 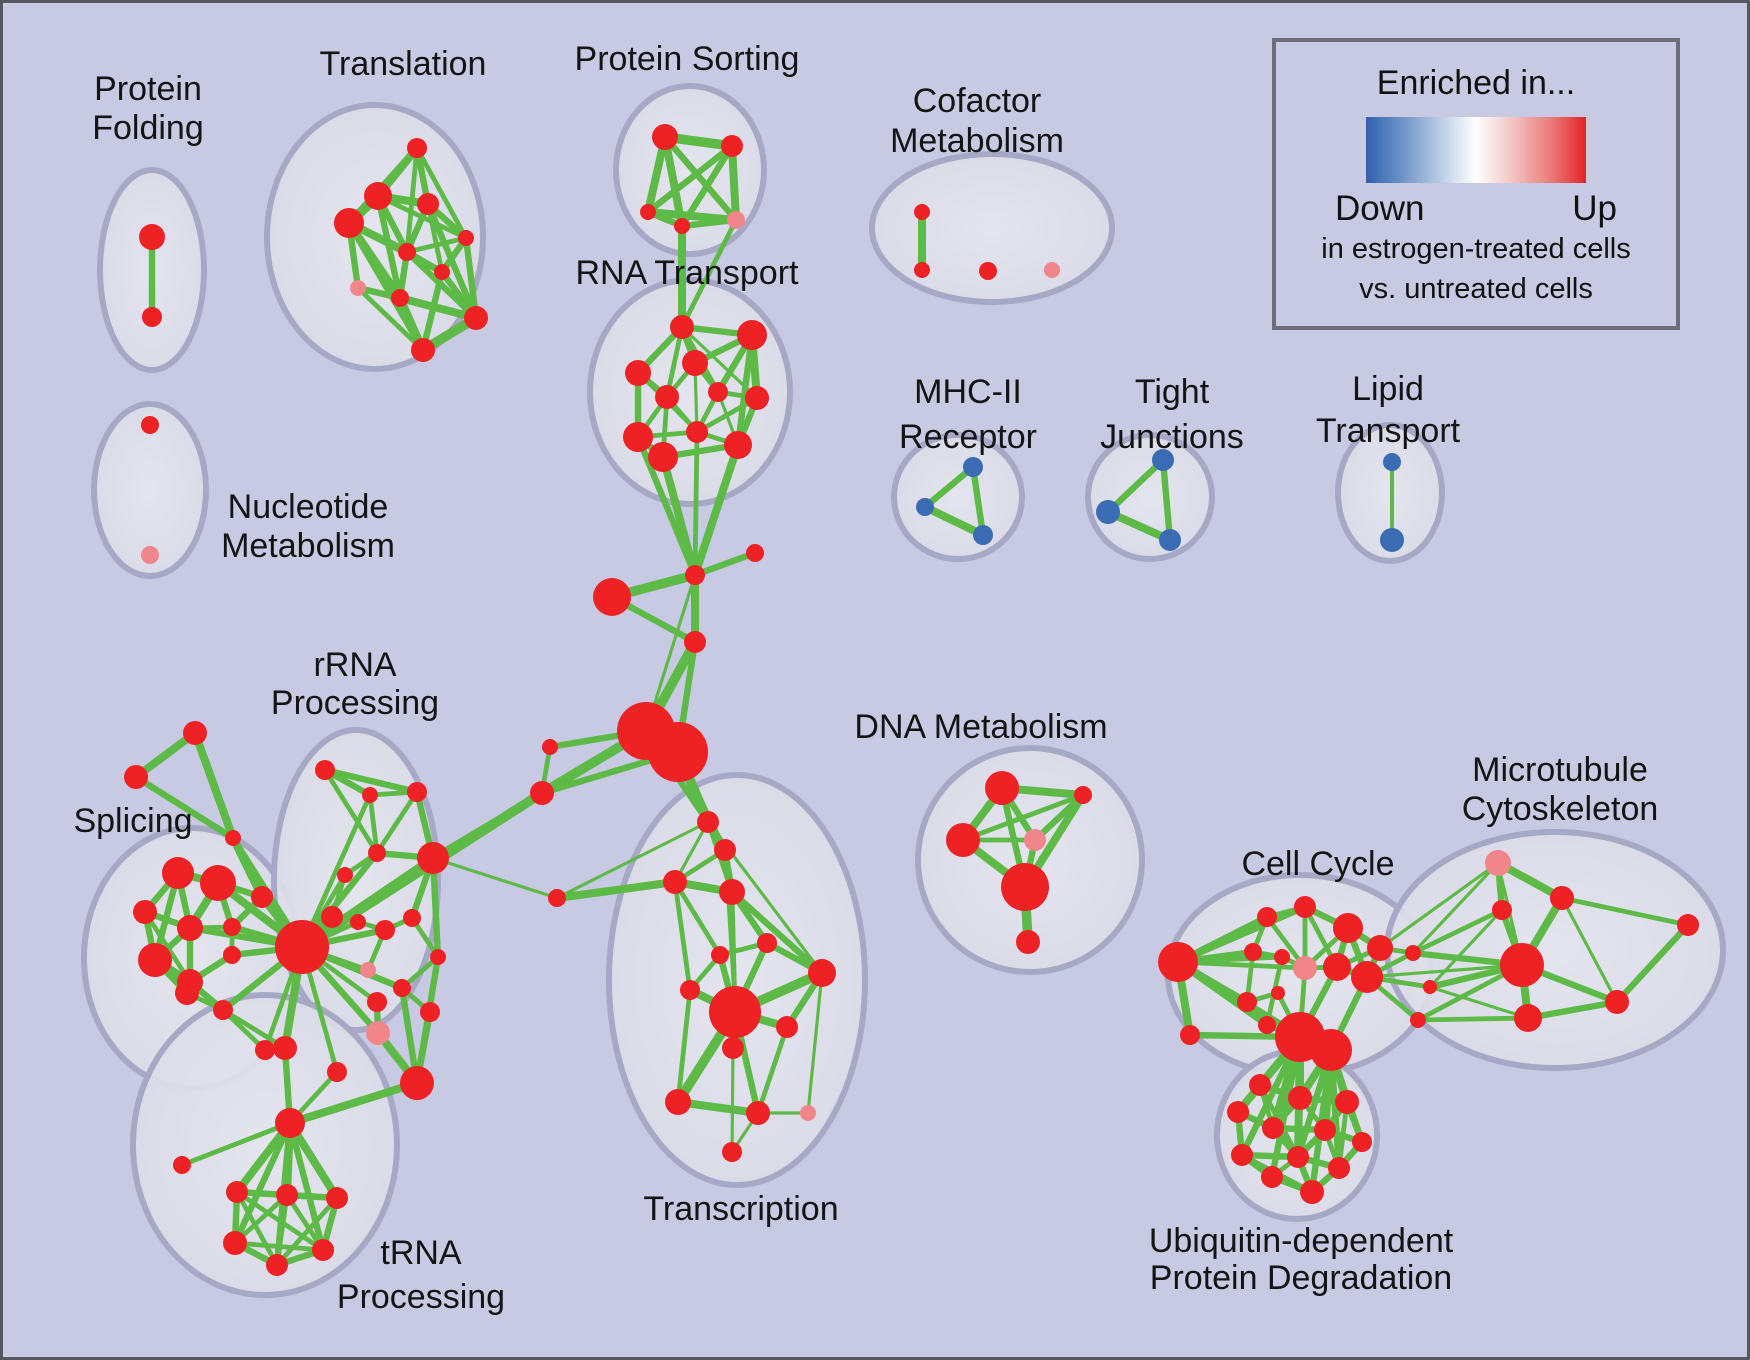 I want to click on edge-rr6-c2, so click(x=495, y=878).